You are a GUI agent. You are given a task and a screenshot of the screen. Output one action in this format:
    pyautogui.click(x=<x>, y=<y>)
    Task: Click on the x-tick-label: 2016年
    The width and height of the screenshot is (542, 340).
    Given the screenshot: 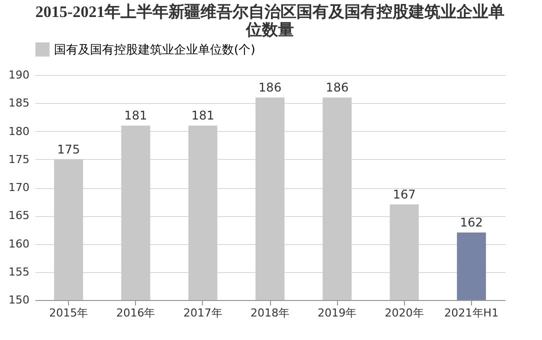 What is the action you would take?
    pyautogui.click(x=136, y=313)
    